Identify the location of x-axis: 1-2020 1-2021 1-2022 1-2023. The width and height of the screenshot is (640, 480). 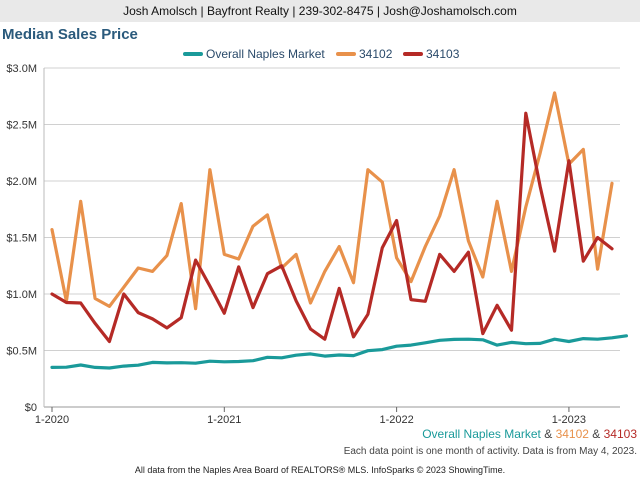
(310, 416).